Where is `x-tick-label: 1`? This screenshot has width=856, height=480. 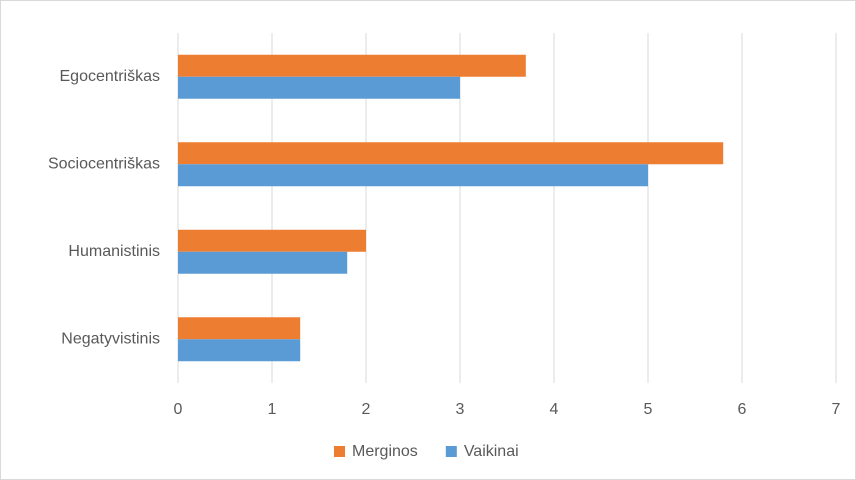
x-tick-label: 1 is located at coordinates (272, 409).